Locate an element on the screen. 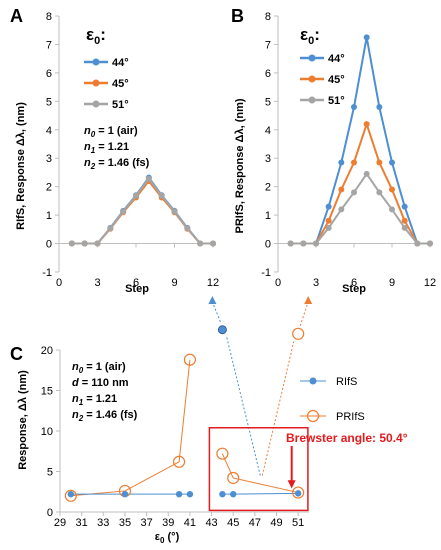  panel-a-x-tick-label: 3 is located at coordinates (97, 283).